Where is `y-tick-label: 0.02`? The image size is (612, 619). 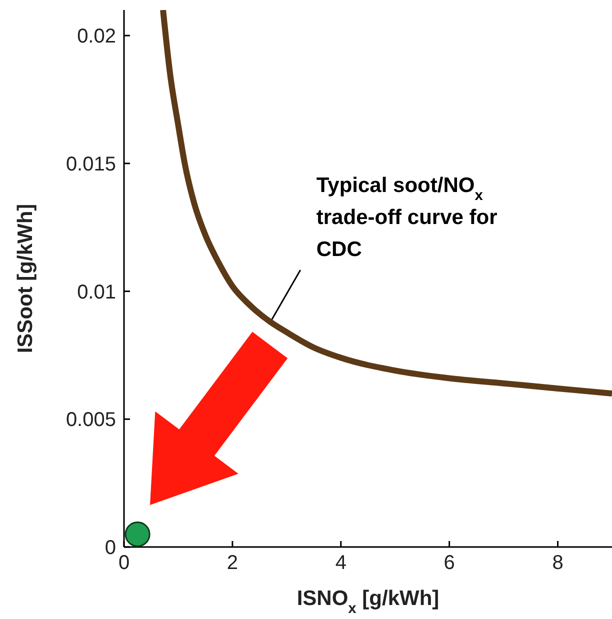
y-tick-label: 0.02 is located at coordinates (96, 37).